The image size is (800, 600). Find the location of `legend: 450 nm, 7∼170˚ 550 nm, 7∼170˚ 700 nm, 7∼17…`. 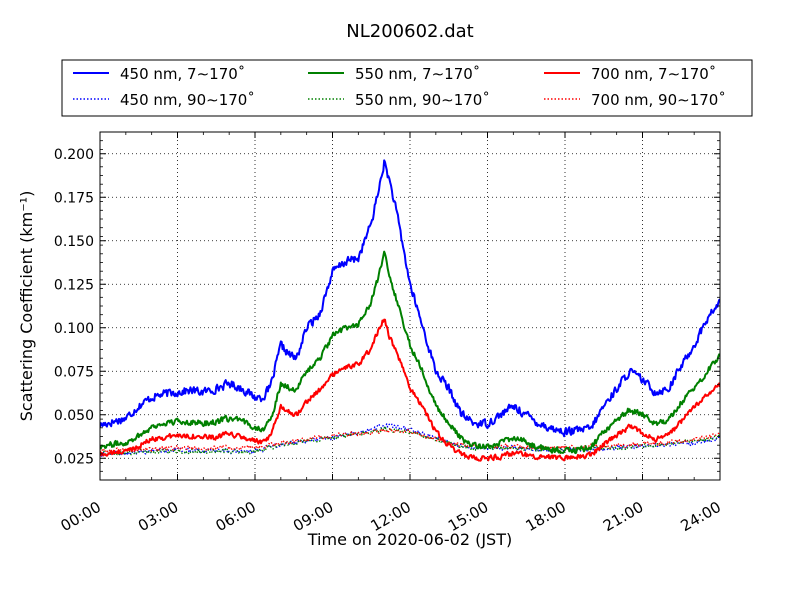

legend: 450 nm, 7∼170˚ 550 nm, 7∼170˚ 700 nm, 7∼17… is located at coordinates (407, 88).